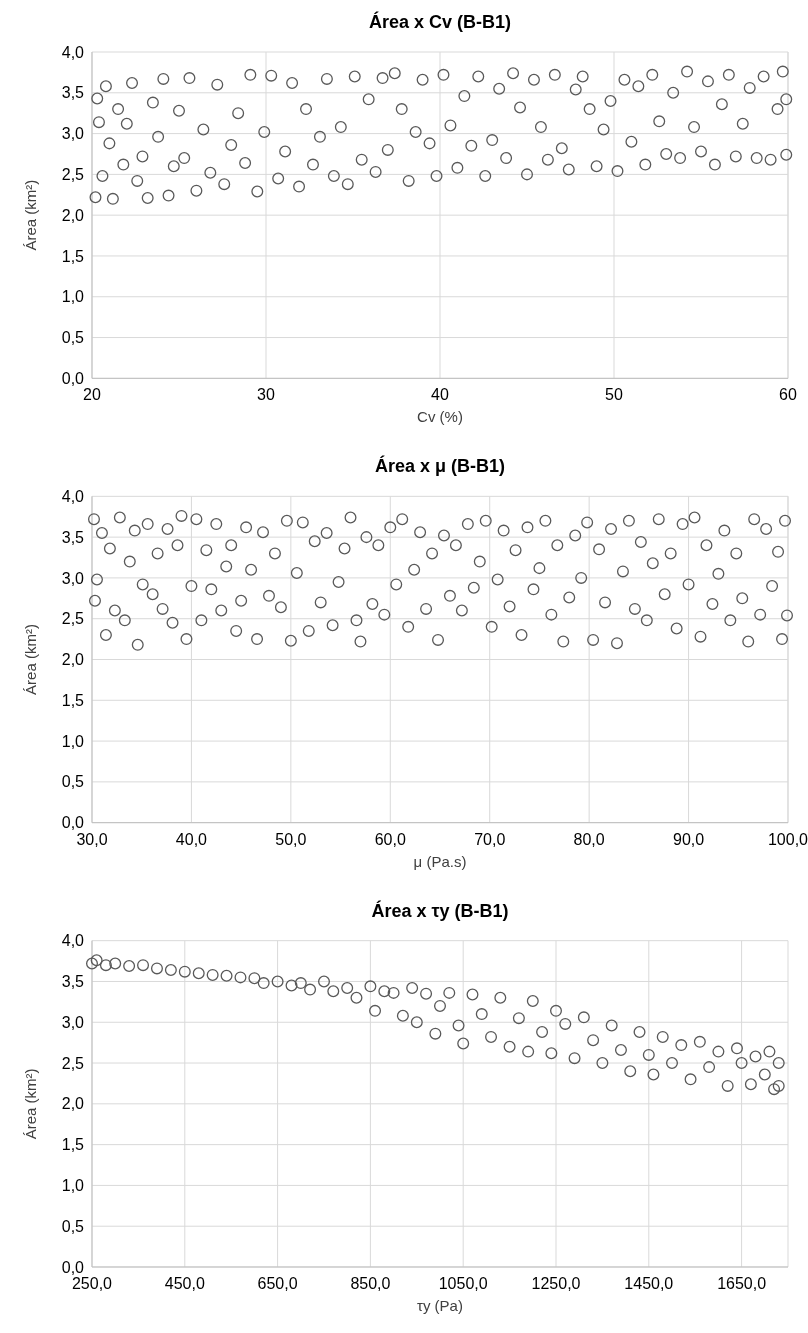 This screenshot has height=1333, width=808. Describe the element at coordinates (184, 1283) in the screenshot. I see `x-tick-label: 450,0` at that location.